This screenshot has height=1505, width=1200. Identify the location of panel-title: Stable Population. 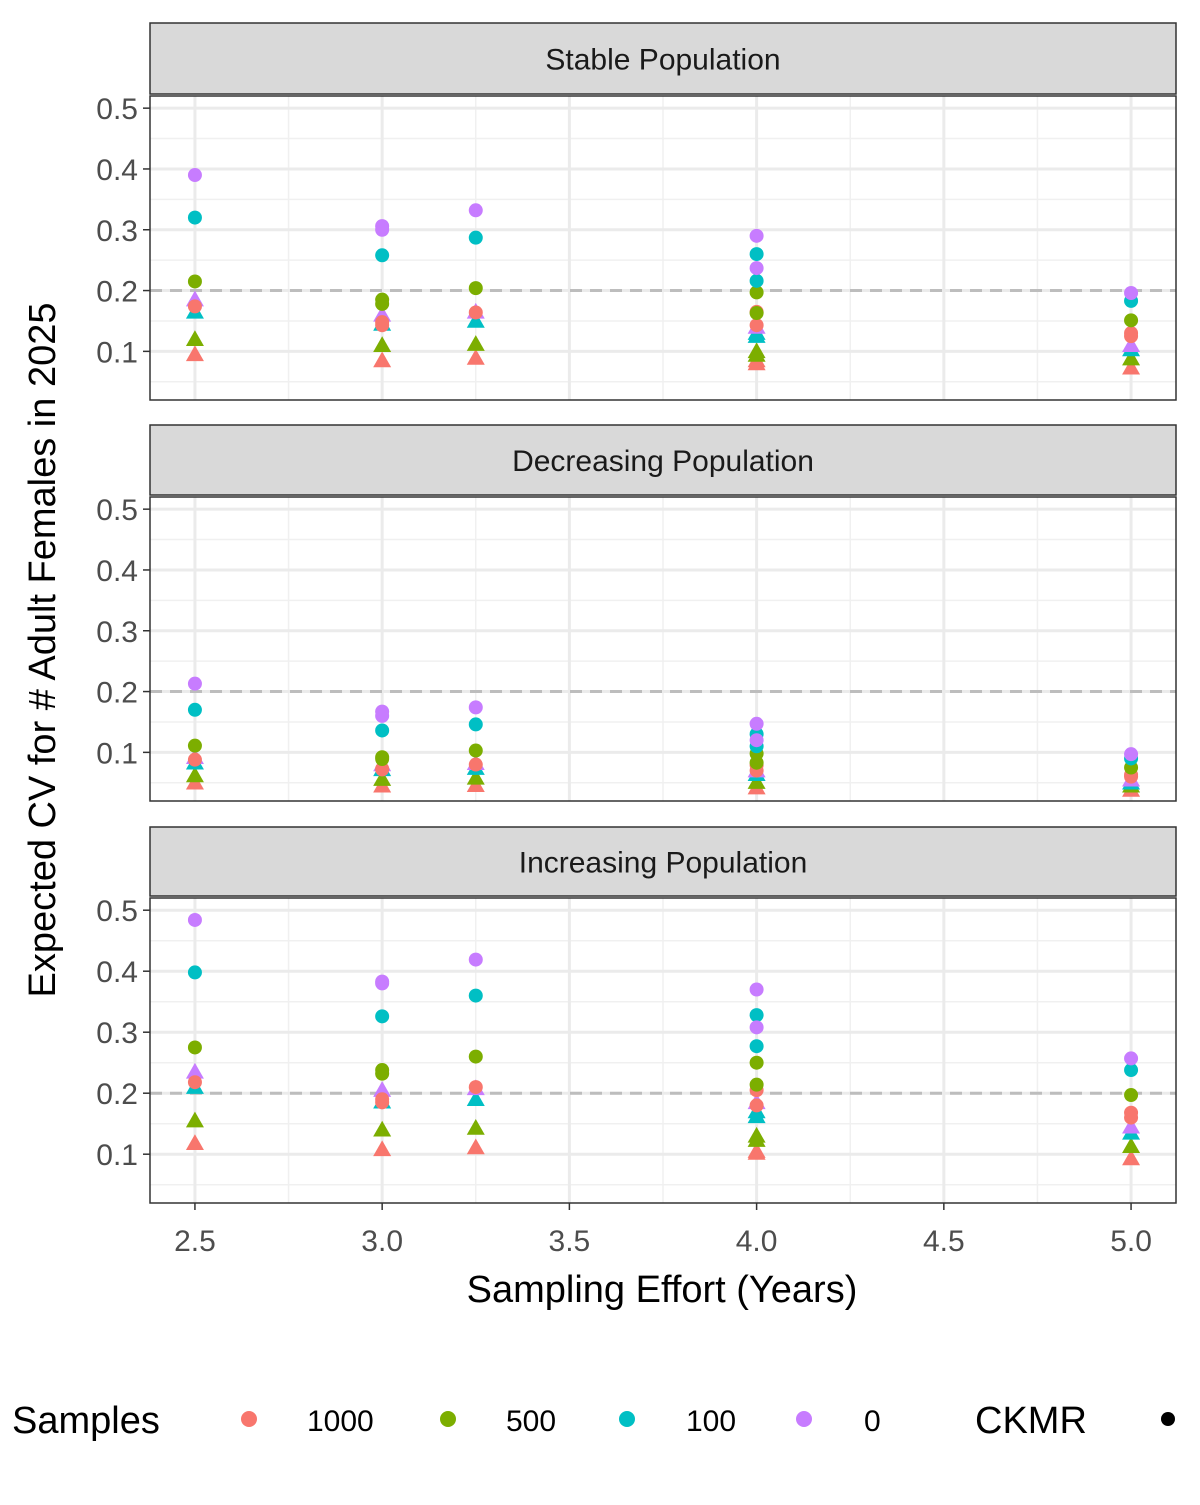
(662, 60).